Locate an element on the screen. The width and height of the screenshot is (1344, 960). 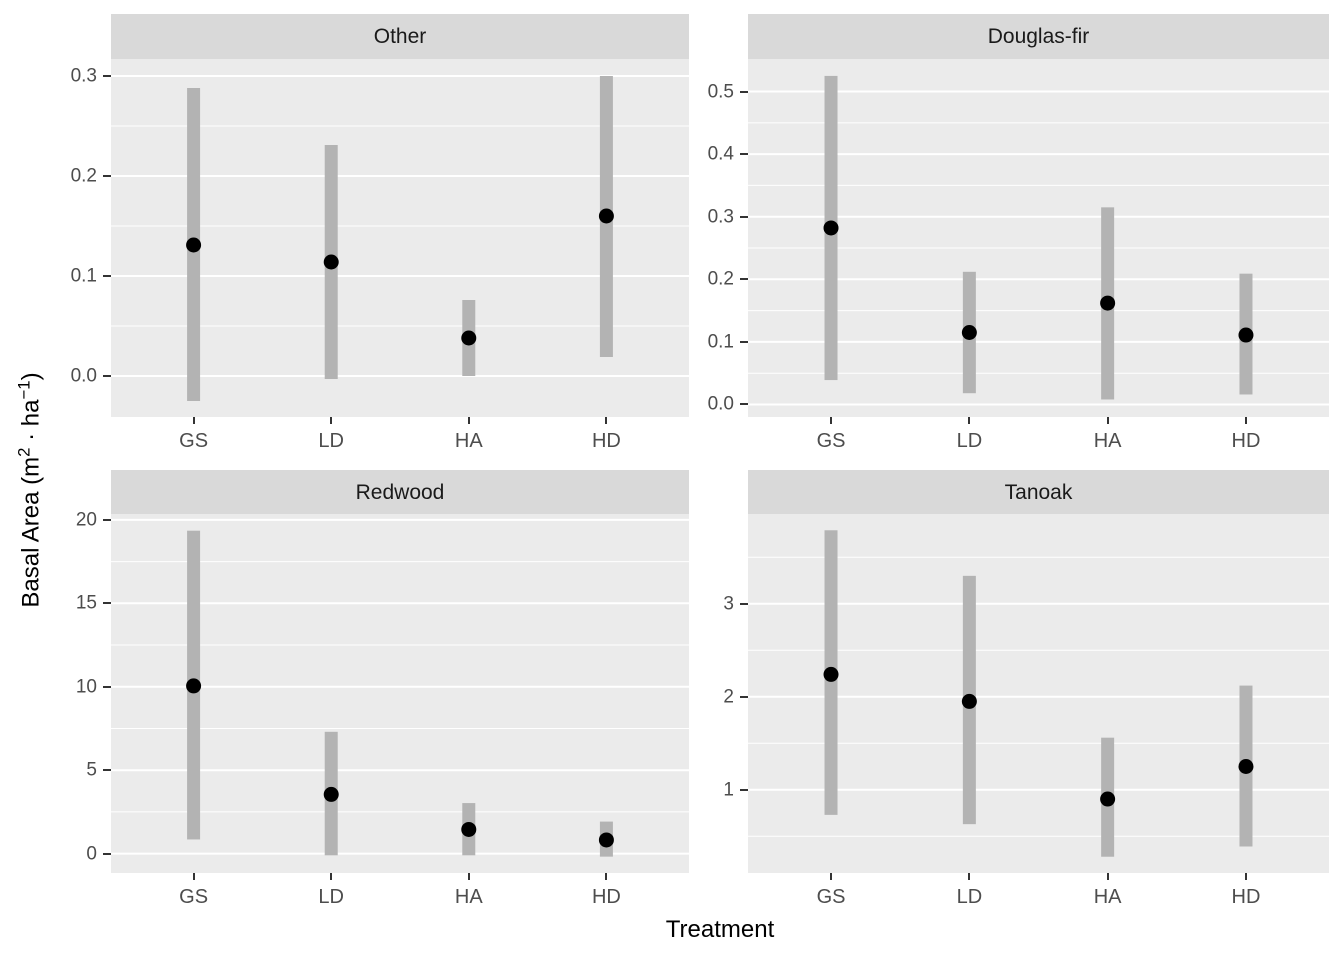
y-axis-title-part: 2 is located at coordinates (24, 452).